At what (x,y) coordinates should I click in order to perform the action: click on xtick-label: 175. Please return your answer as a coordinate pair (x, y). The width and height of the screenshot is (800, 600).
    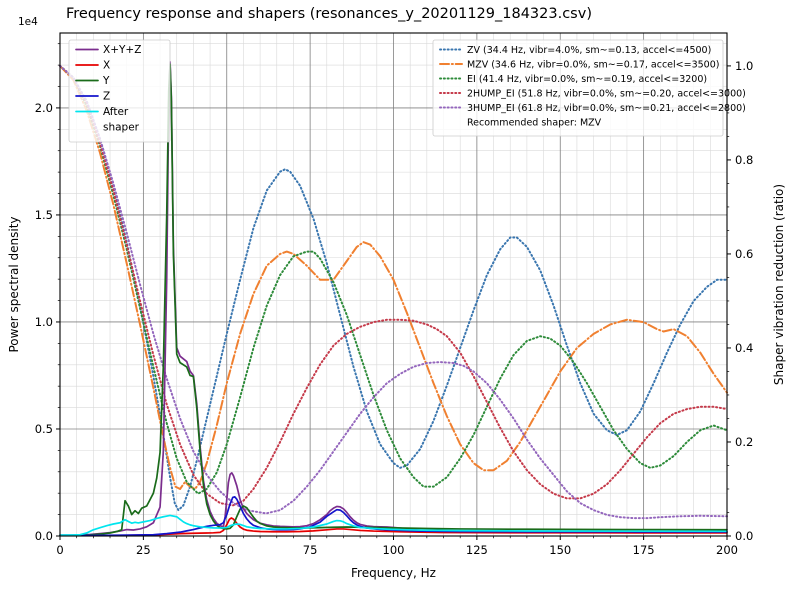
    Looking at the image, I should click on (644, 550).